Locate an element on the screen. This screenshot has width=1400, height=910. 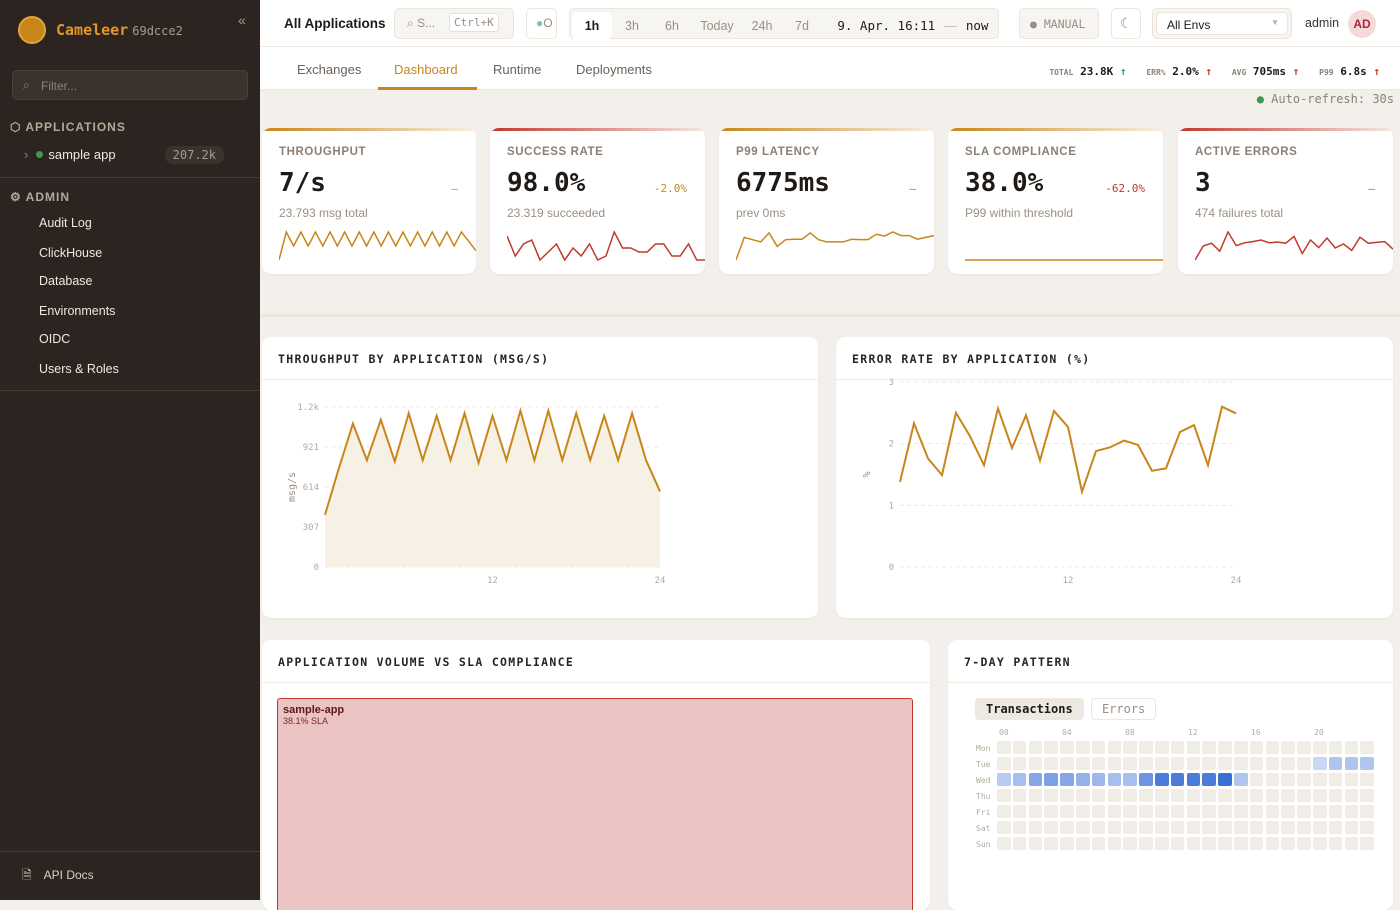
range-end: now is located at coordinates (977, 25).